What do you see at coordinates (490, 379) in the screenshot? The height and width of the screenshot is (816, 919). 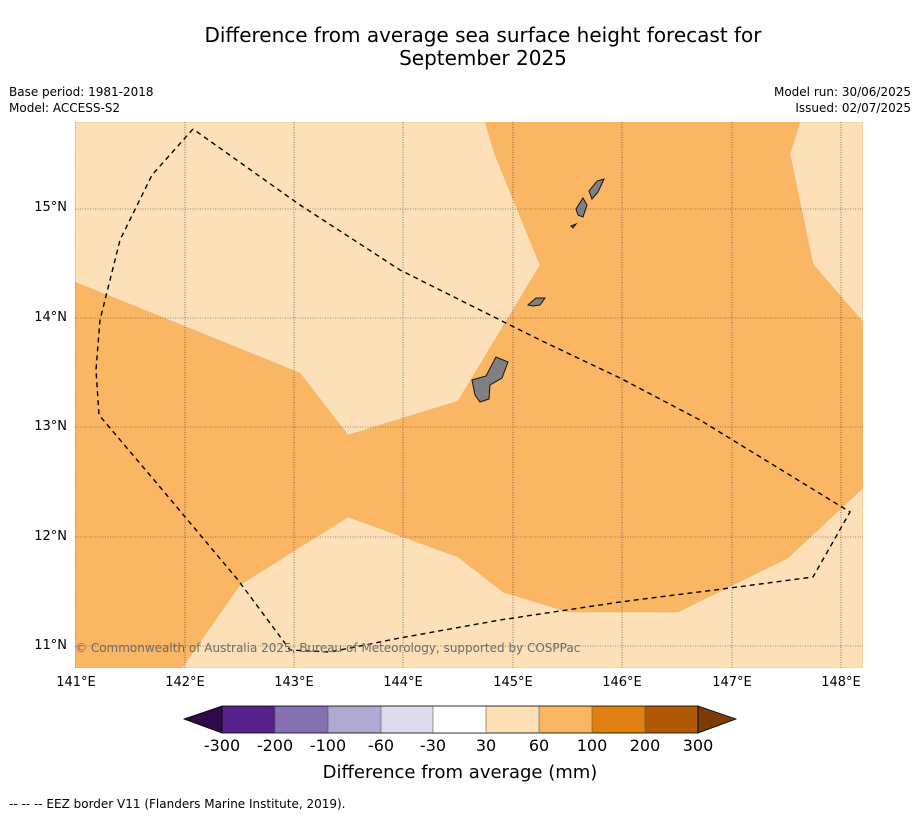 I see `guam-island` at bounding box center [490, 379].